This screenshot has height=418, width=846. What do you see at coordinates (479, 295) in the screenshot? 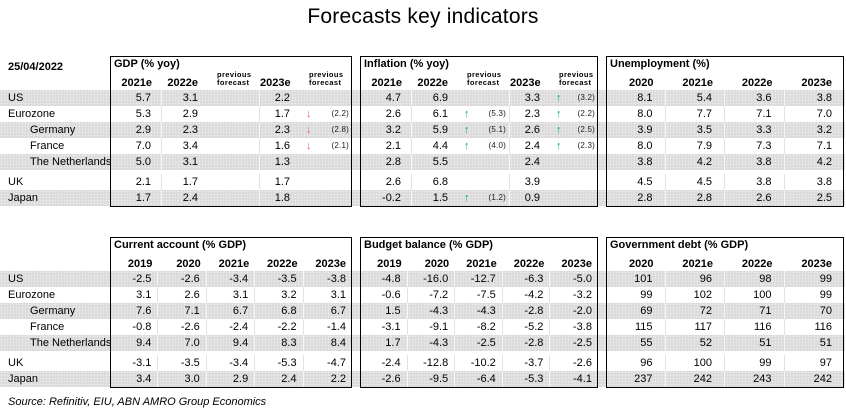
I see `panel-row-budget-balance: -0.6 -7.2 -7.5 -4.2 -3.2` at bounding box center [479, 295].